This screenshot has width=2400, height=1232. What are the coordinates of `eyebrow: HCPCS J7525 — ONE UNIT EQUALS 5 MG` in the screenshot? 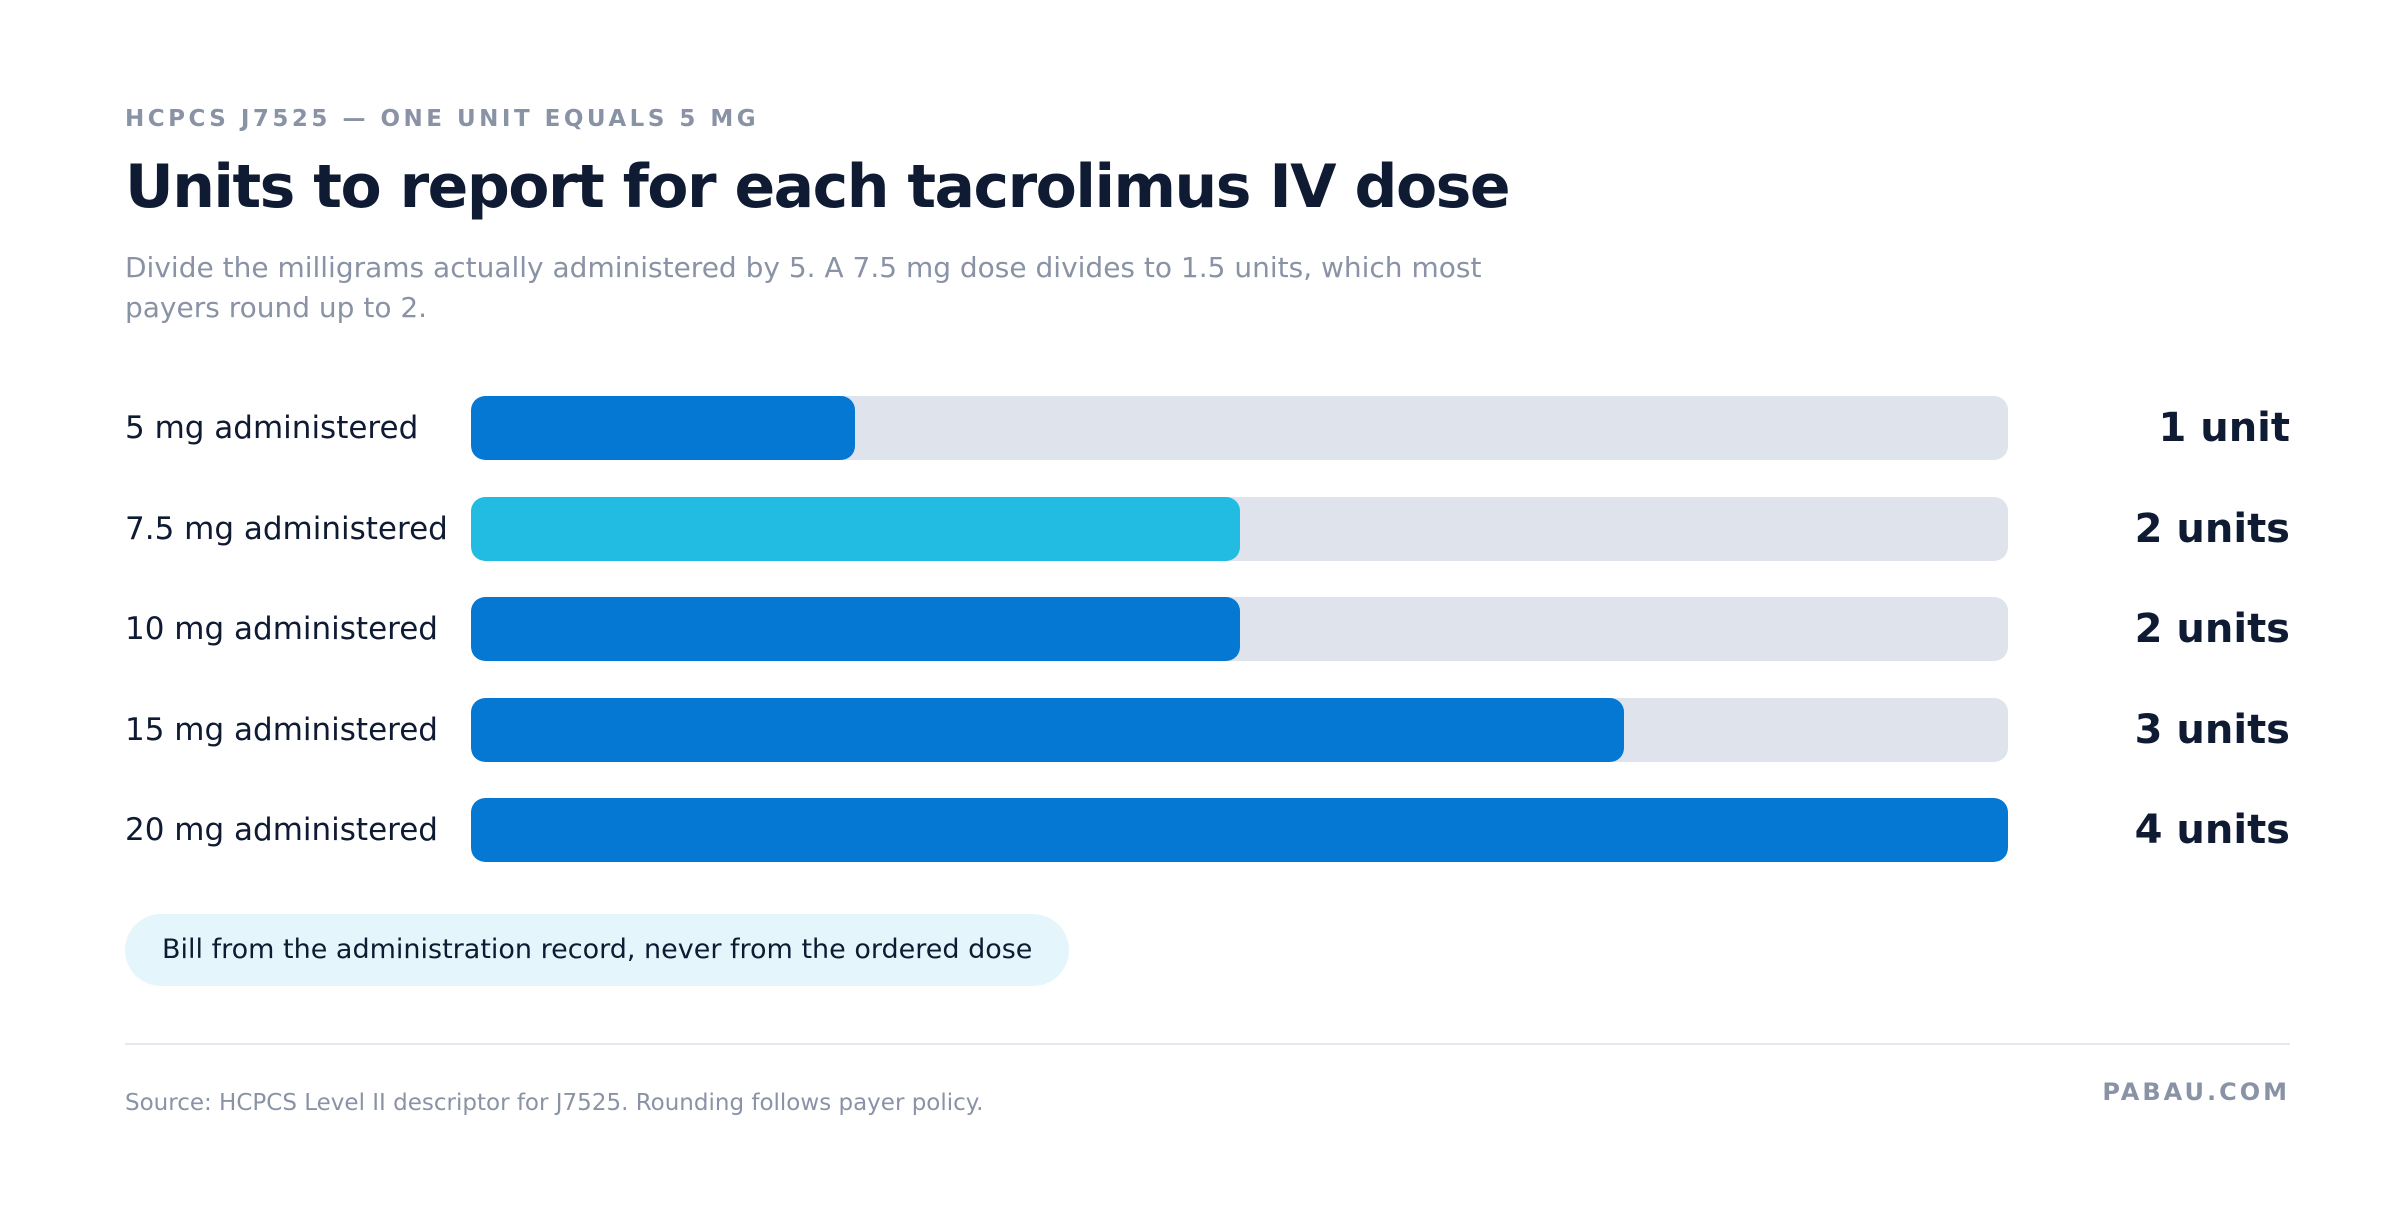 It's located at (442, 119).